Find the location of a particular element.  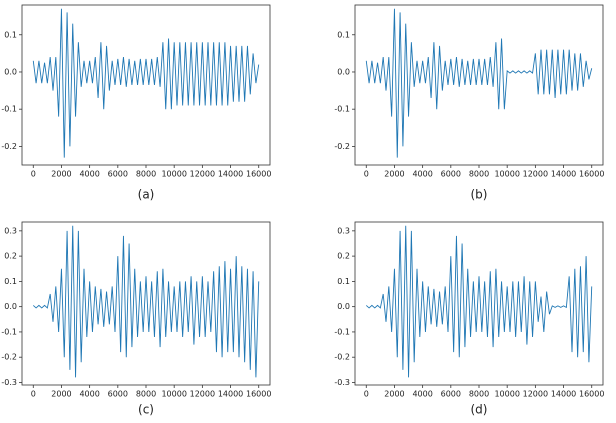

caption: (c) is located at coordinates (146, 410).